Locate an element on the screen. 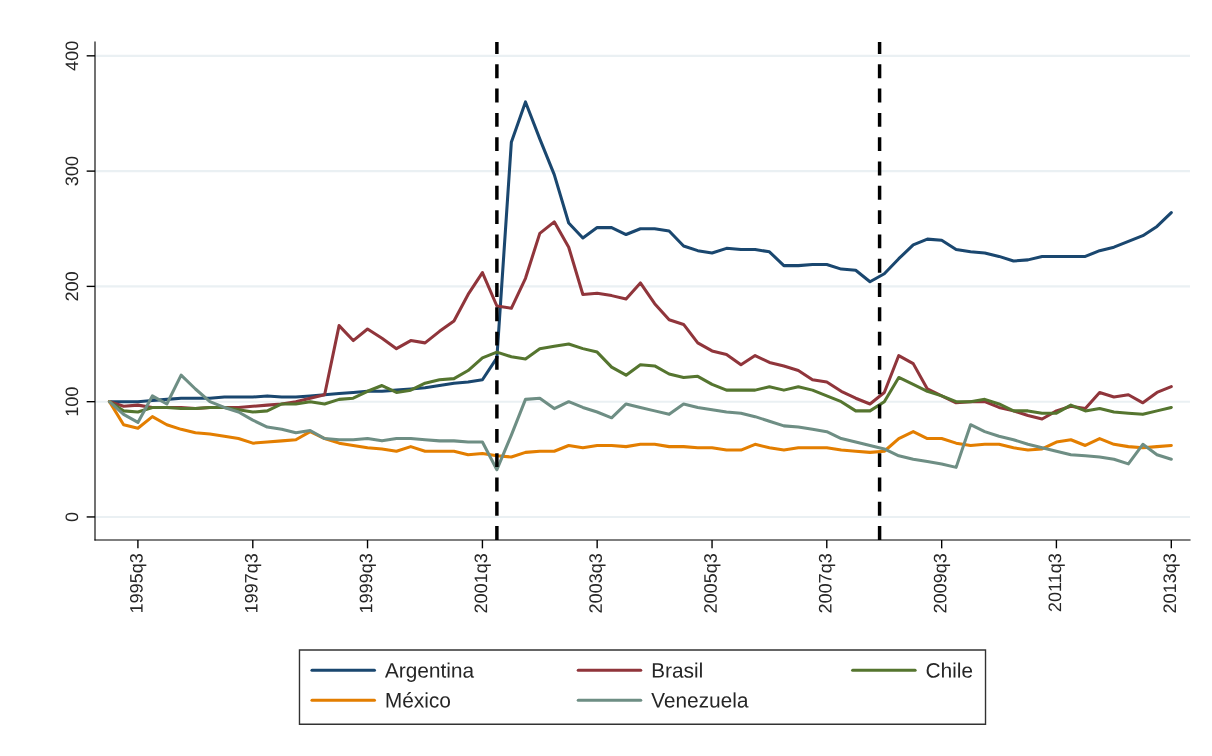 This screenshot has height=756, width=1212. x-tick-label: 2001q3 is located at coordinates (482, 583).